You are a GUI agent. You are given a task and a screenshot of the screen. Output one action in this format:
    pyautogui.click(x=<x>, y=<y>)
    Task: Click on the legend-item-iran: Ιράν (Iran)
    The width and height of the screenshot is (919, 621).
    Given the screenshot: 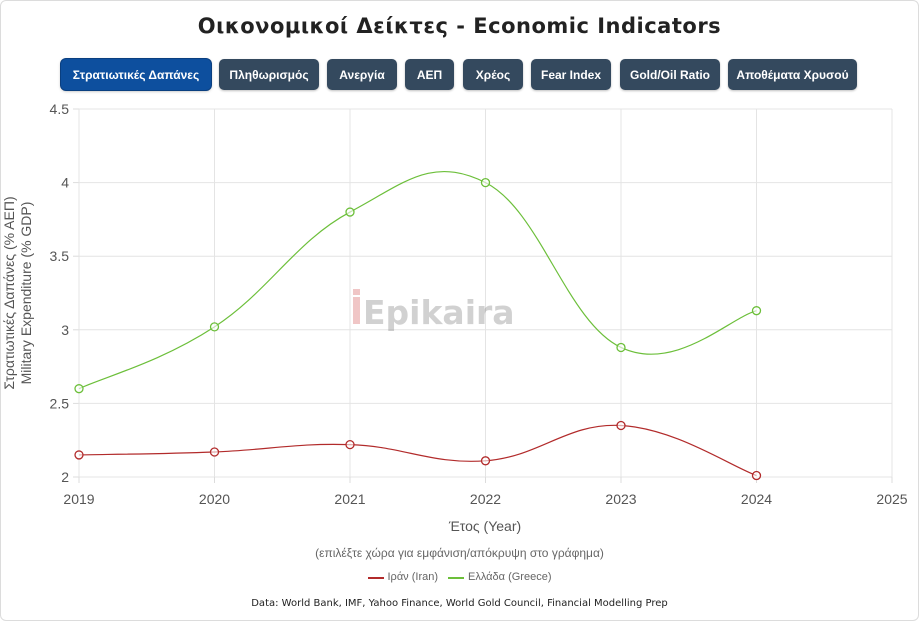 What is the action you would take?
    pyautogui.click(x=403, y=577)
    